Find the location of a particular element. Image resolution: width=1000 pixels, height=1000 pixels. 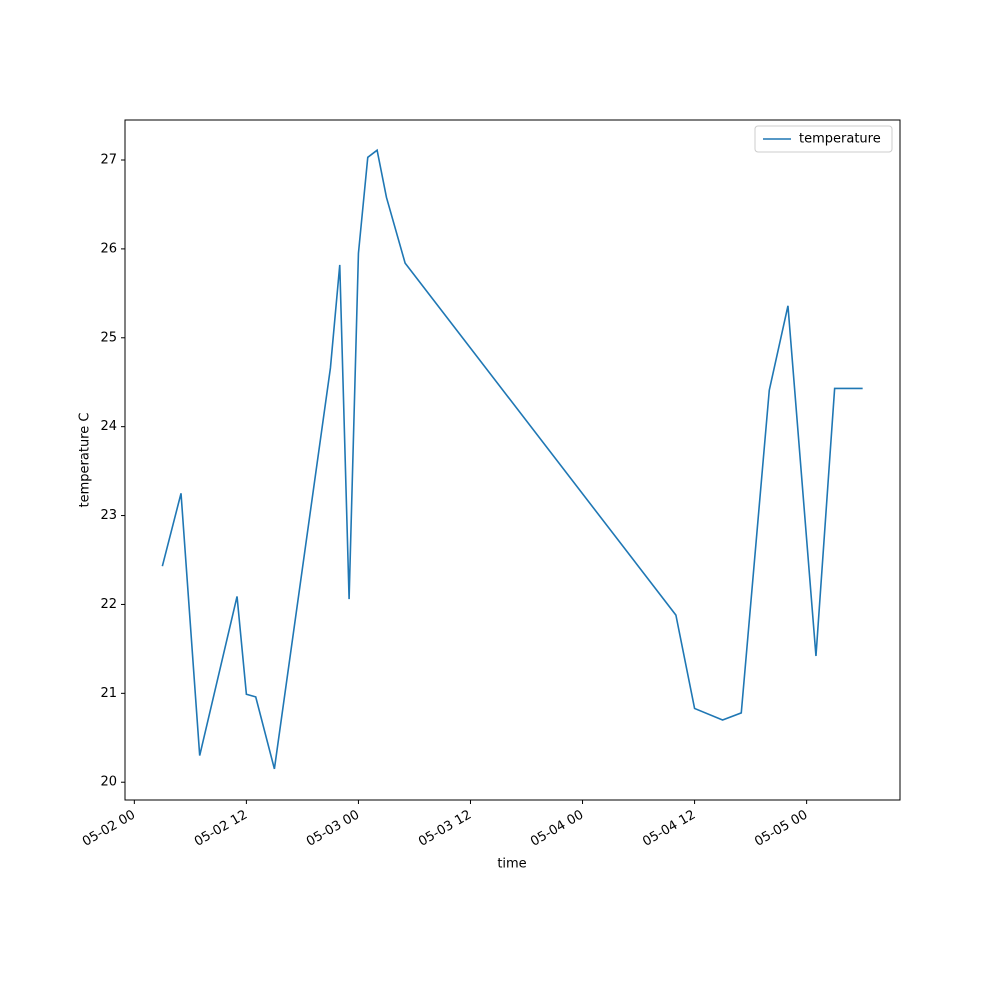

y-tick-label: 25 is located at coordinates (108, 337).